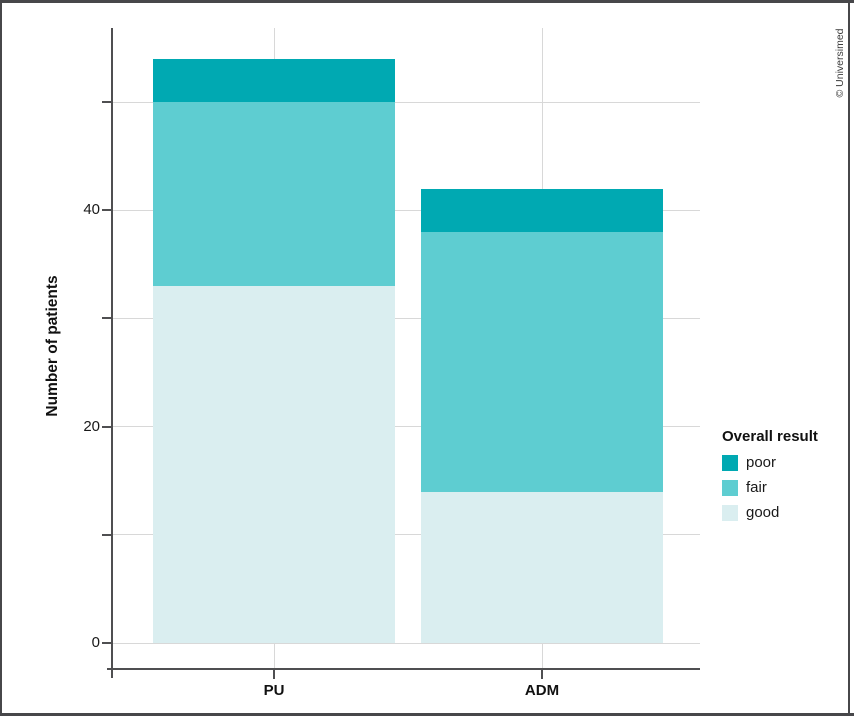 The height and width of the screenshot is (716, 854). I want to click on legend-label: fair, so click(756, 487).